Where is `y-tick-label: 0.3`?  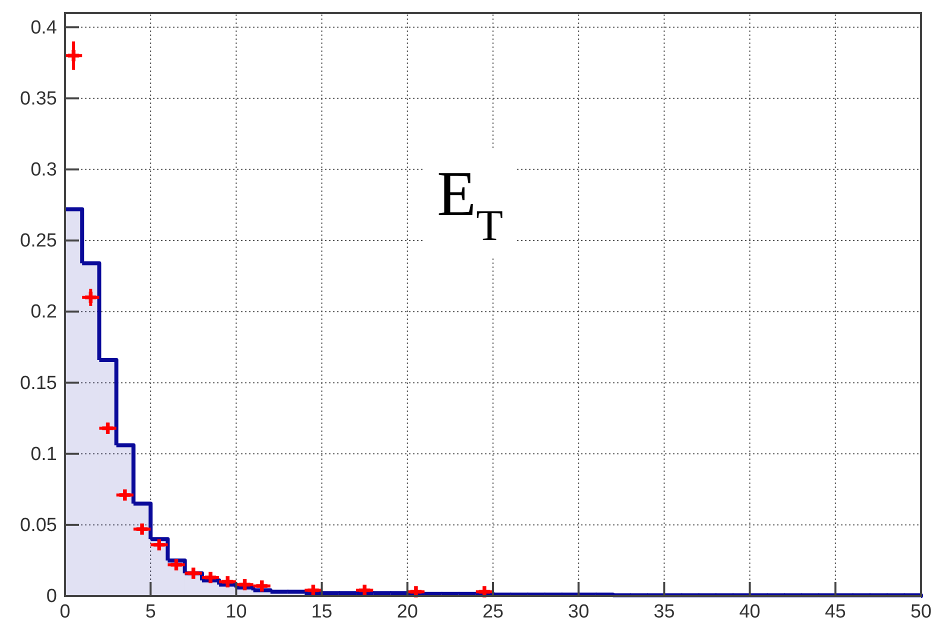 y-tick-label: 0.3 is located at coordinates (43, 169).